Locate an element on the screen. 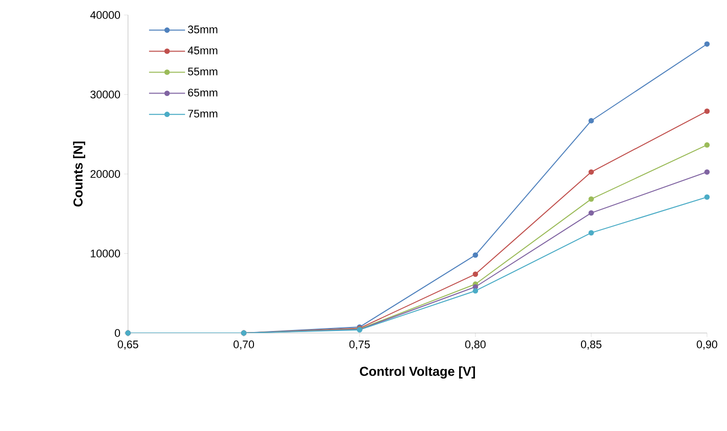  y-tick-label: 0 is located at coordinates (117, 333).